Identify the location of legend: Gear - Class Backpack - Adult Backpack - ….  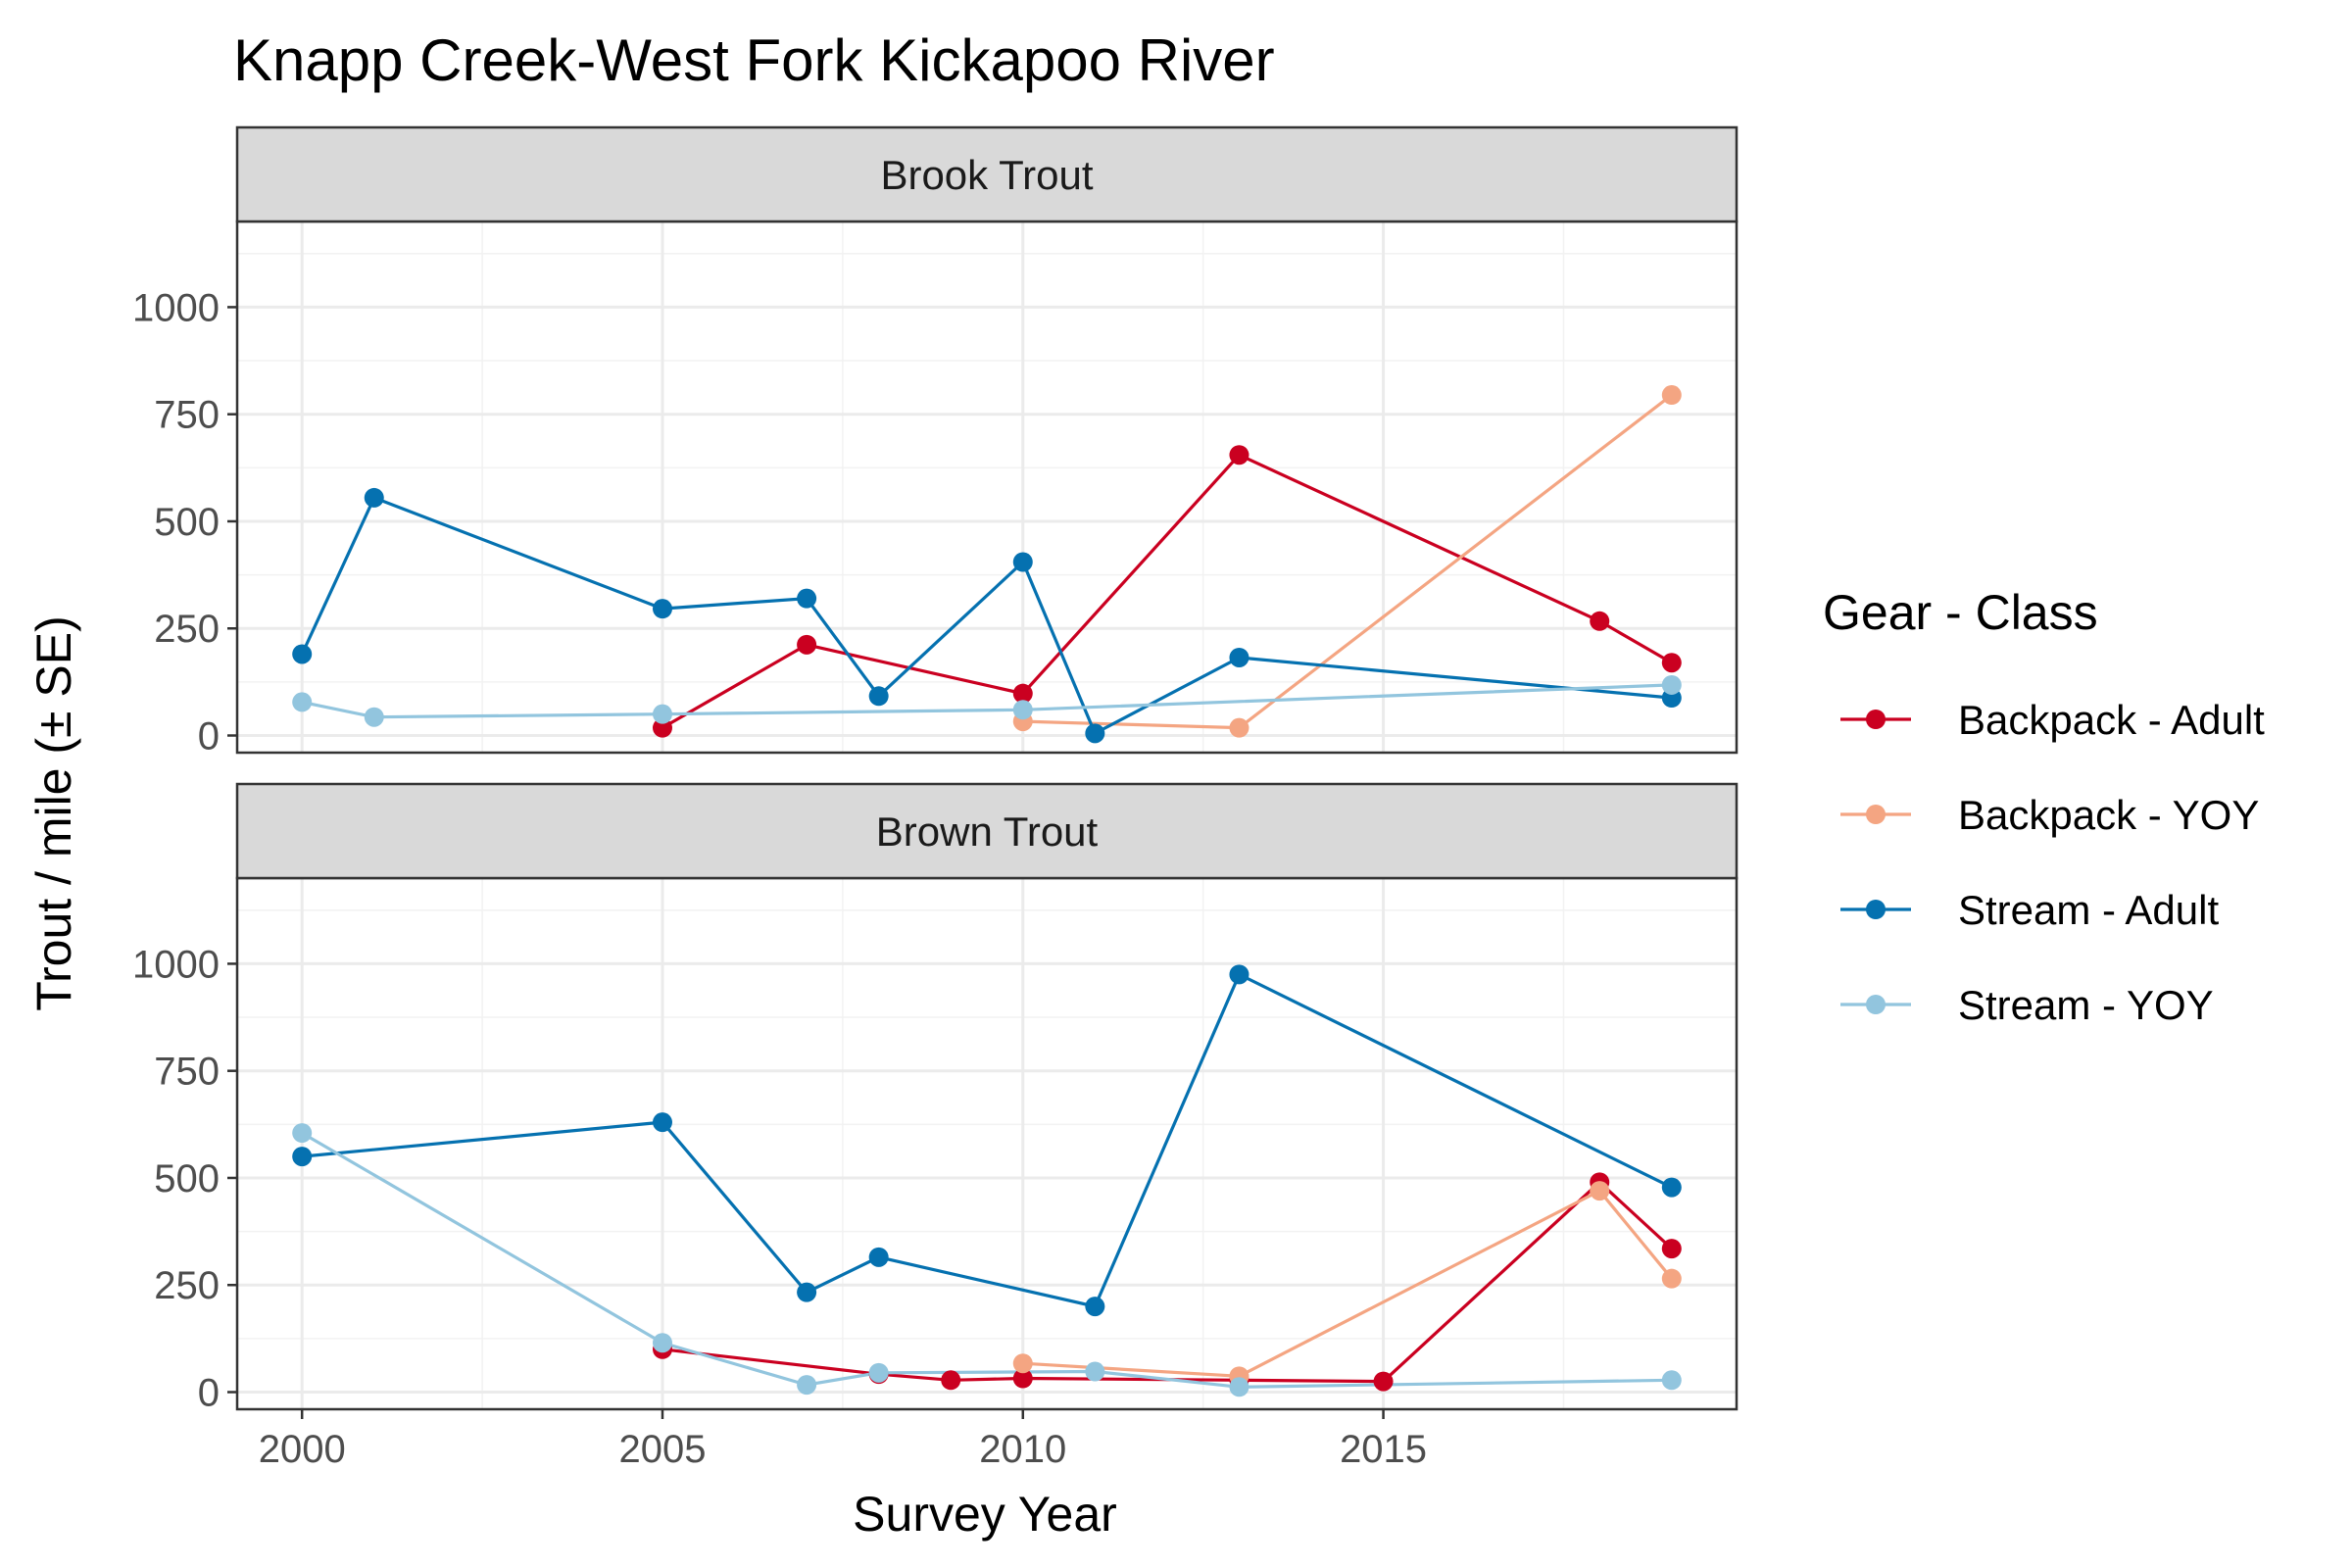
(2044, 806).